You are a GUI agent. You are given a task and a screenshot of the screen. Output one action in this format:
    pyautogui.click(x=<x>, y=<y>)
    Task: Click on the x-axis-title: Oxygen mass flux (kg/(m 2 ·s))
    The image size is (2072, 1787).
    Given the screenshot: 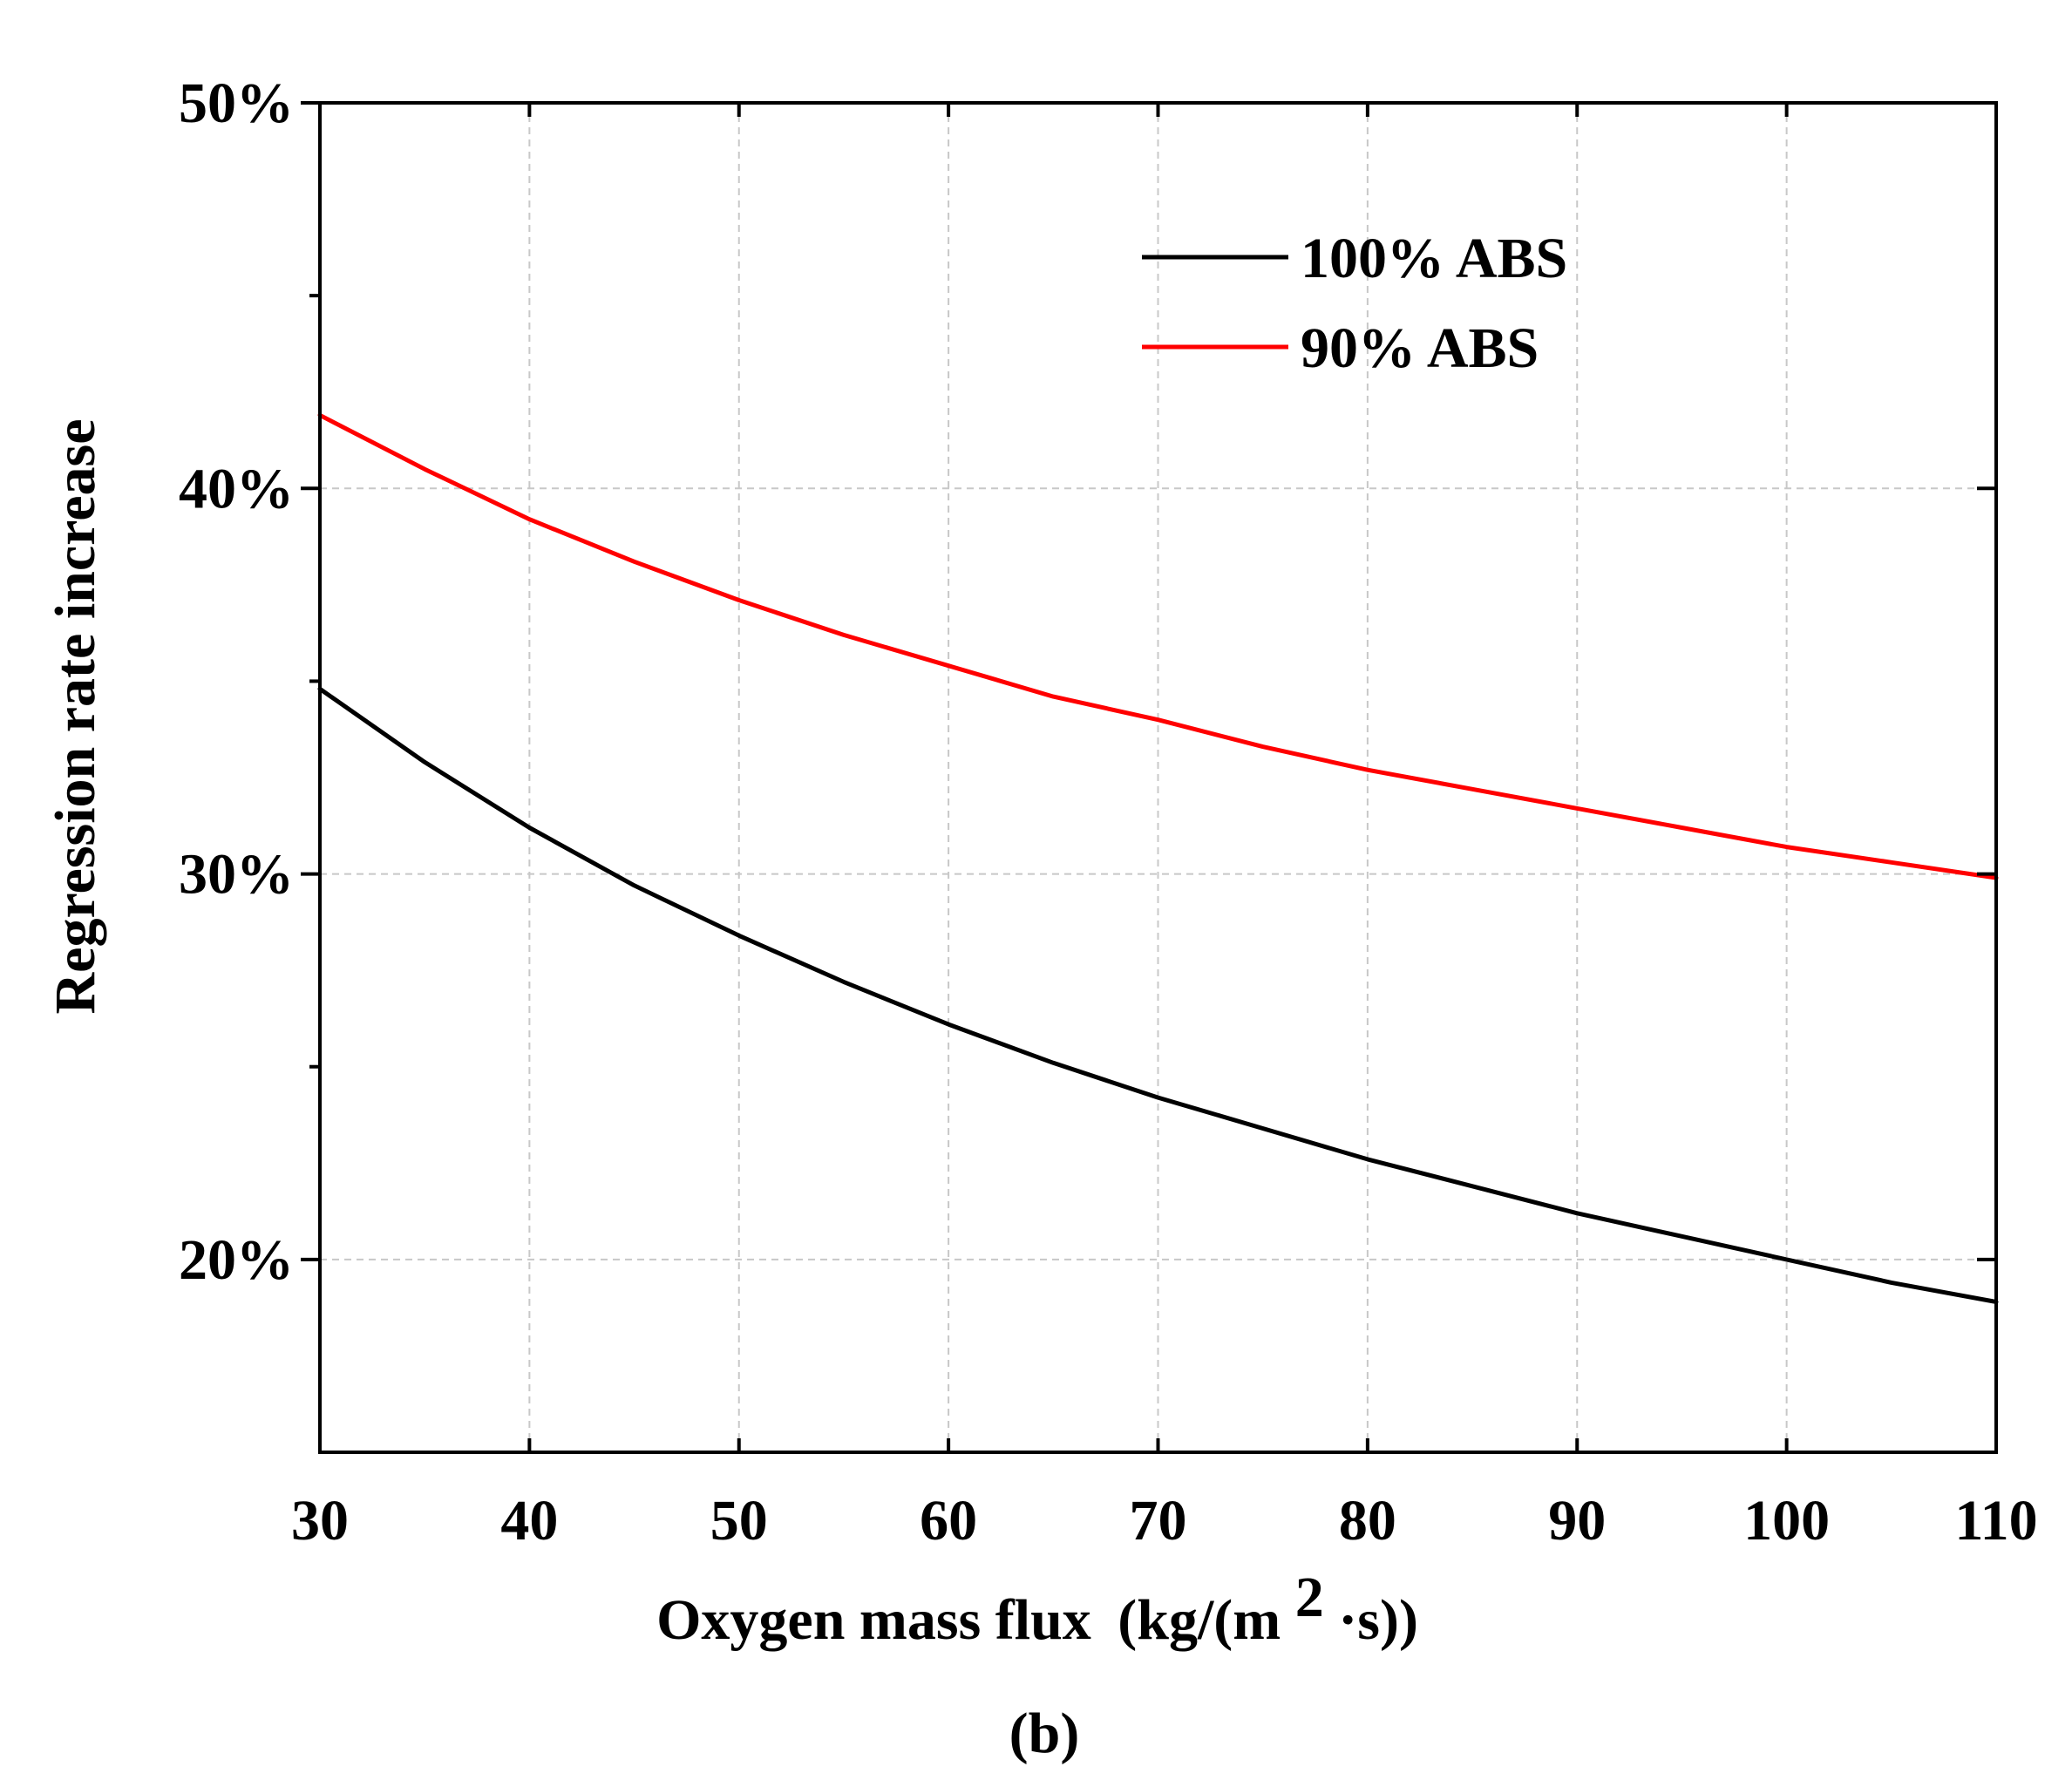 What is the action you would take?
    pyautogui.click(x=1037, y=1609)
    